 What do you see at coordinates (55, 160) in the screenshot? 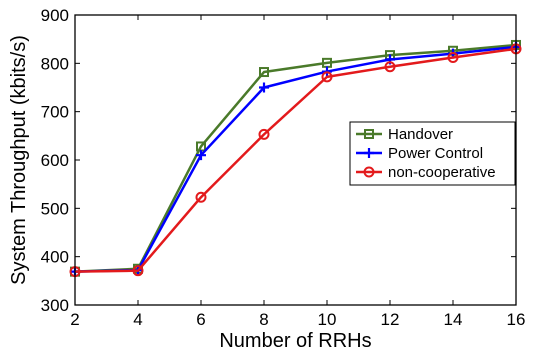
I see `y-tick-label: 600` at bounding box center [55, 160].